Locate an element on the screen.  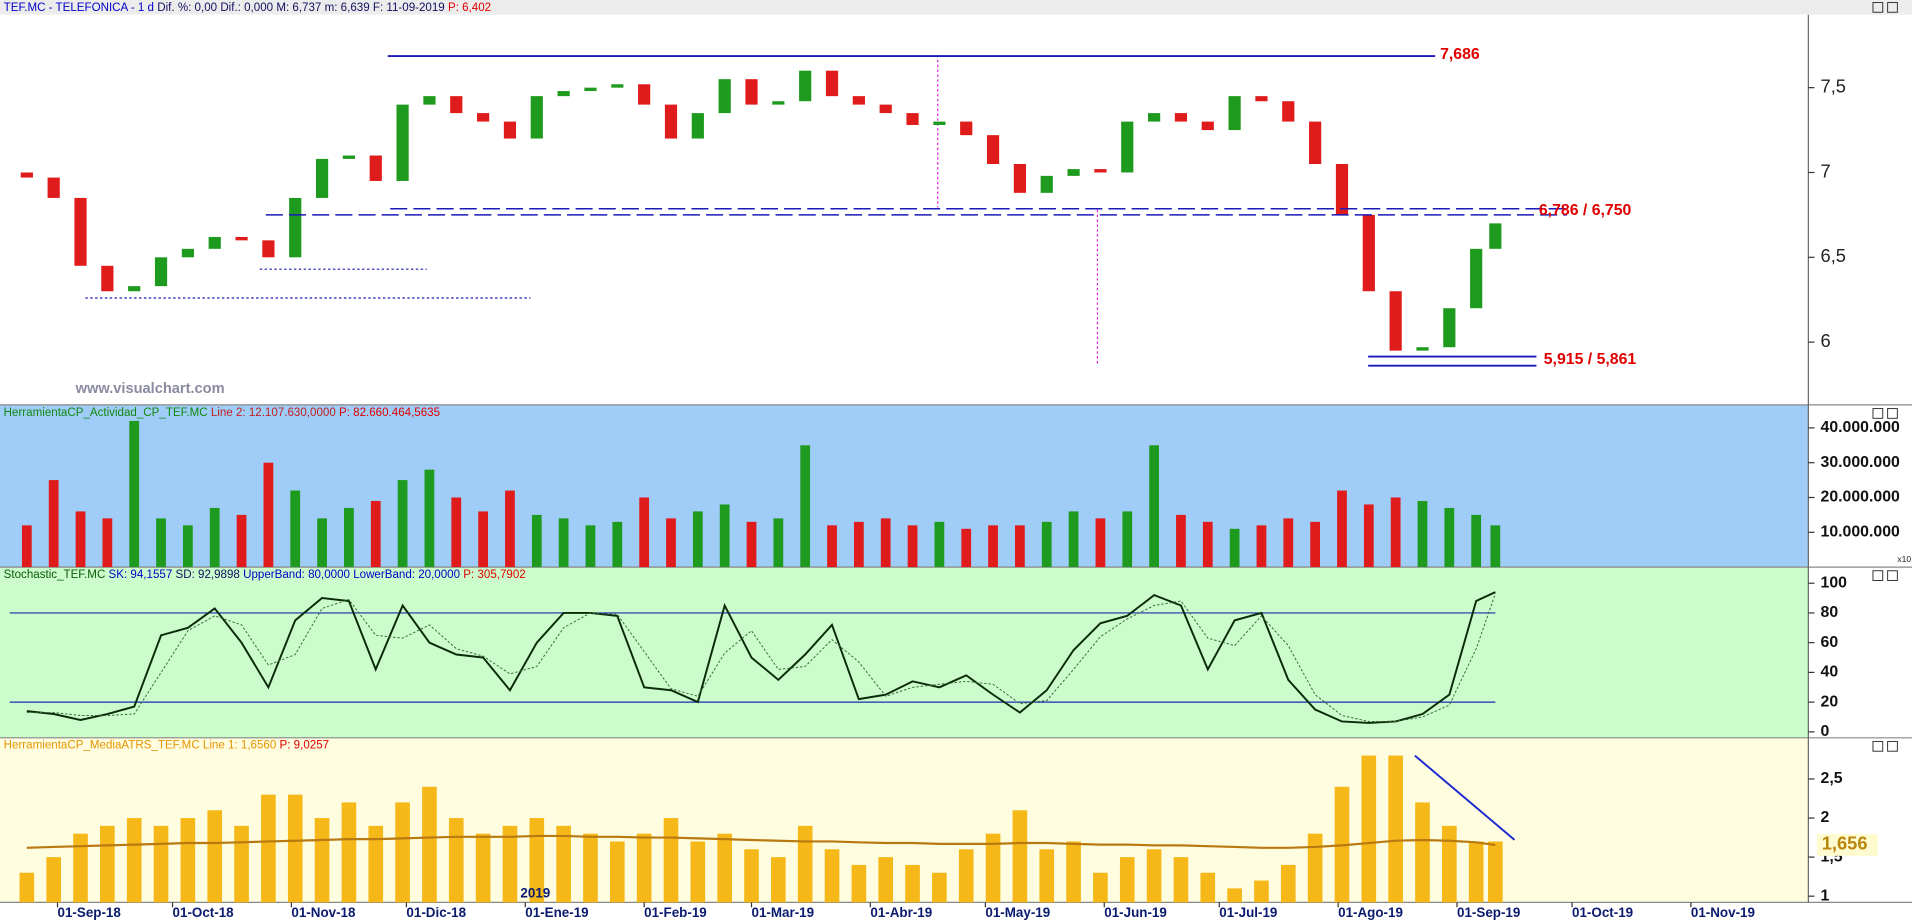
indicator-field: SK: 94,1557 is located at coordinates (141, 575).